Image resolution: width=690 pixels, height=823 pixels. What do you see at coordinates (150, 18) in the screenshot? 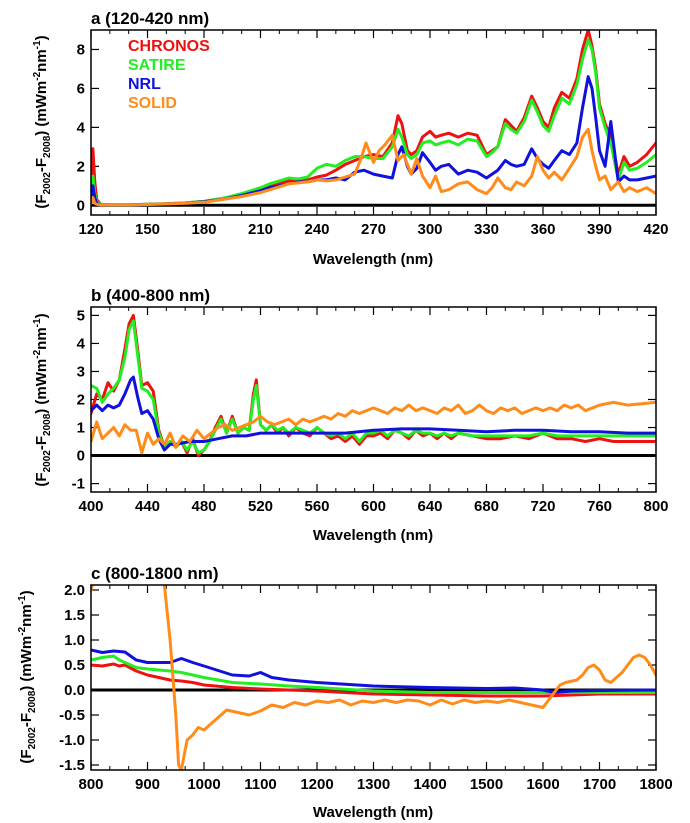
I see `panel-a-title: a (120-420 nm)` at bounding box center [150, 18].